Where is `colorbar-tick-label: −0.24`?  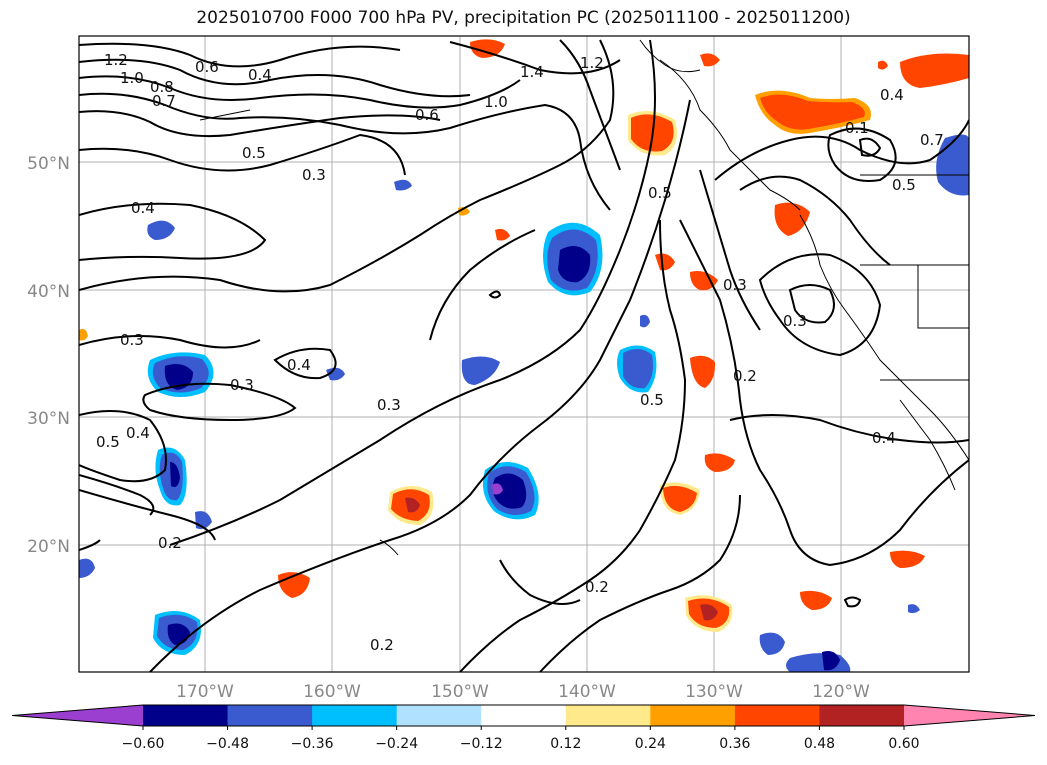
colorbar-tick-label: −0.24 is located at coordinates (396, 744).